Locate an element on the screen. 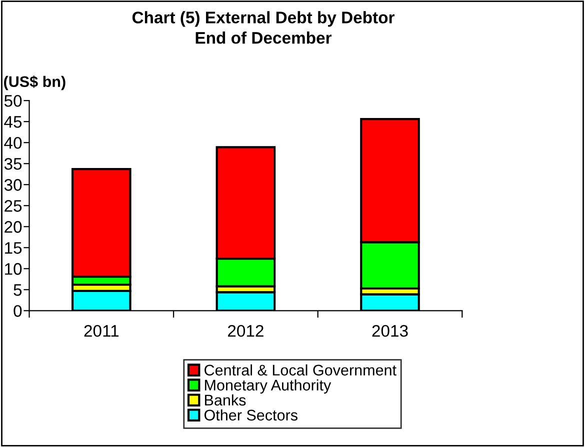 This screenshot has width=585, height=447. legend-label: Other Sectors is located at coordinates (251, 415).